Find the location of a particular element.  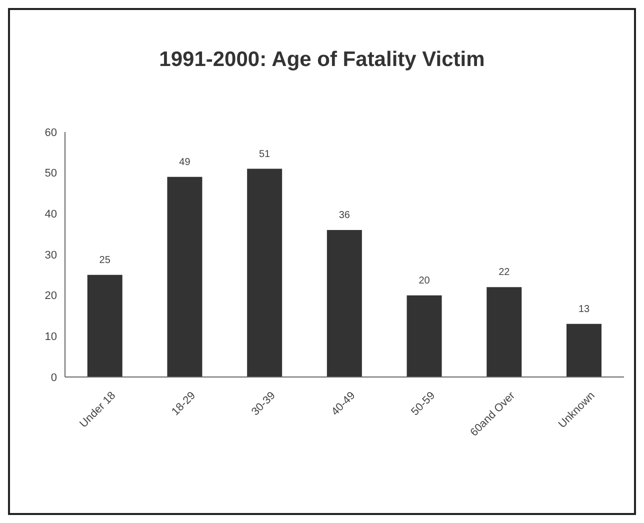

y-tick-label: 50 is located at coordinates (50, 174).